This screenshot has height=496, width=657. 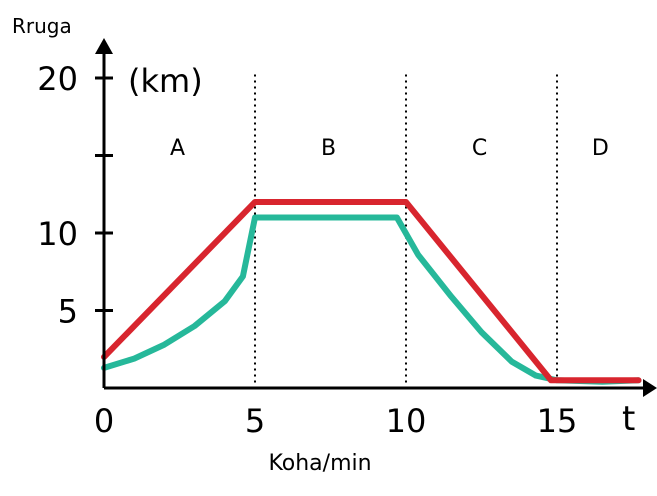 I want to click on y-tick-label: 5, so click(x=68, y=312).